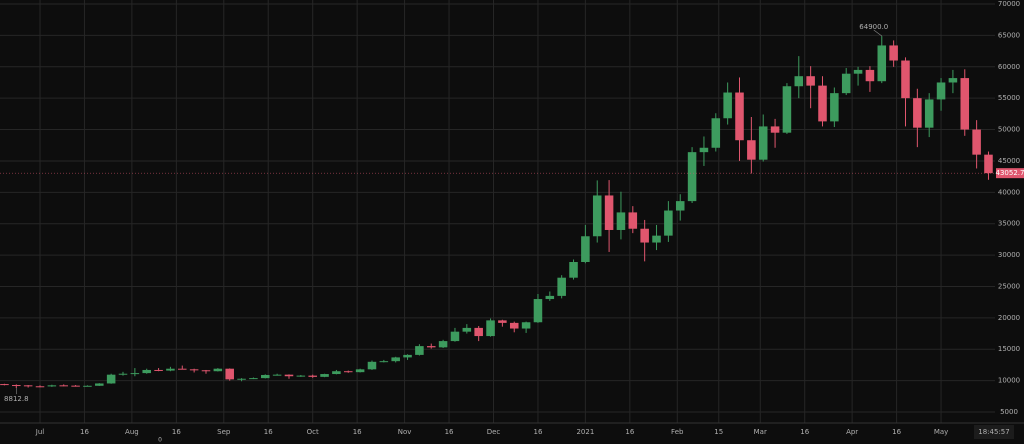 The width and height of the screenshot is (1024, 444). I want to click on y-tick-label: 5000, so click(1009, 412).